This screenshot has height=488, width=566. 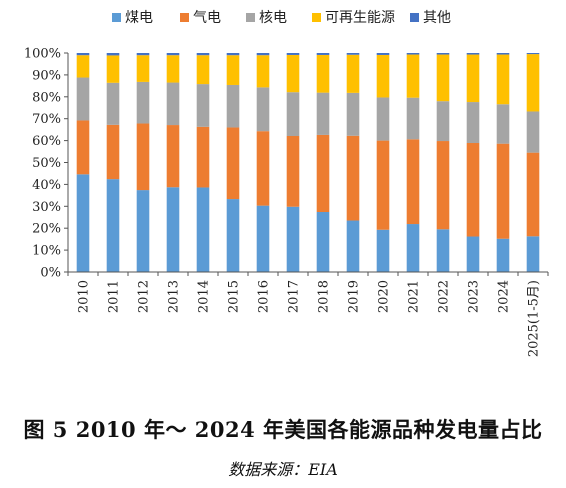 What do you see at coordinates (46, 185) in the screenshot?
I see `y-tick-label: 40%` at bounding box center [46, 185].